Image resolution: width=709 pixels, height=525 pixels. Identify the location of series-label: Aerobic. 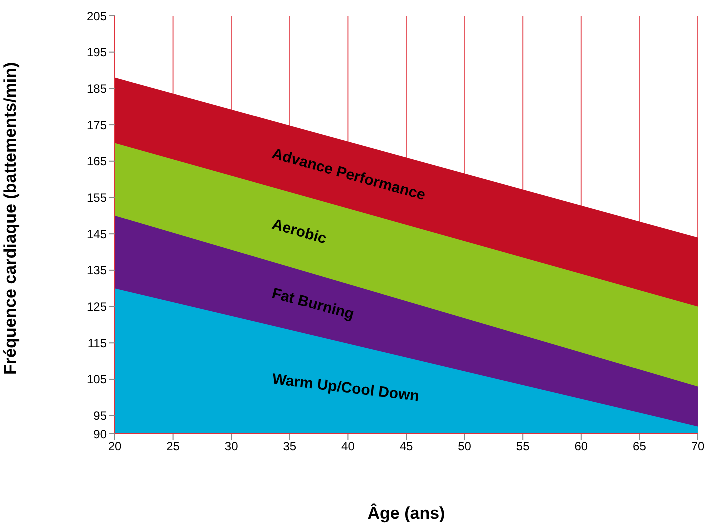
(299, 232).